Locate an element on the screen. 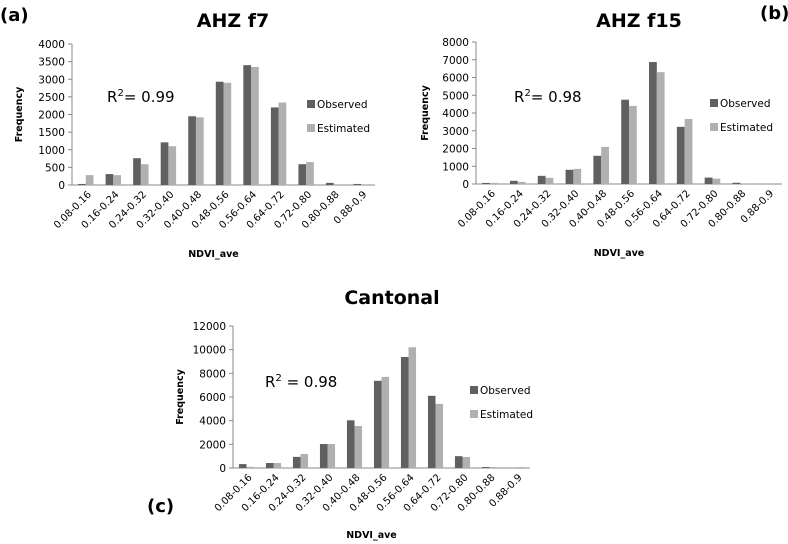 This screenshot has height=544, width=788. panel-label: (a) is located at coordinates (14, 15).